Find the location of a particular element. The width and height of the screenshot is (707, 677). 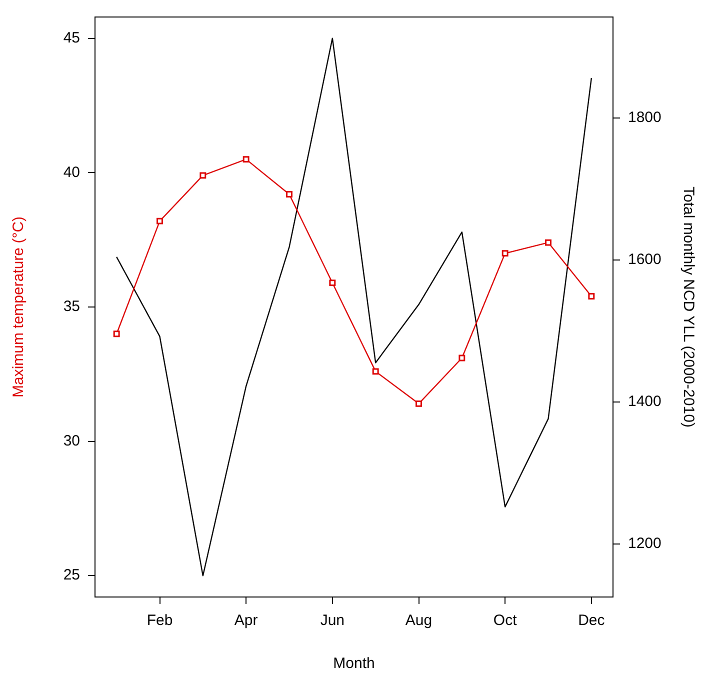

y-tick-label: 40 is located at coordinates (71, 172).